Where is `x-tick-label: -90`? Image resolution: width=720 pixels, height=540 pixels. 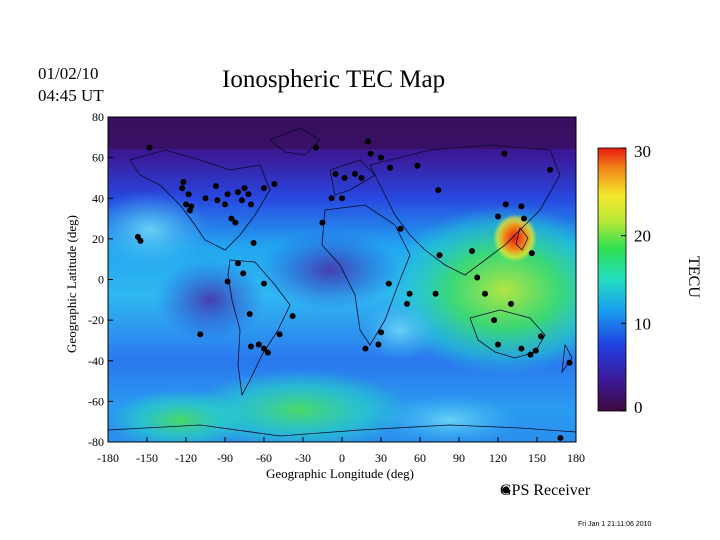 x-tick-label: -90 is located at coordinates (225, 458).